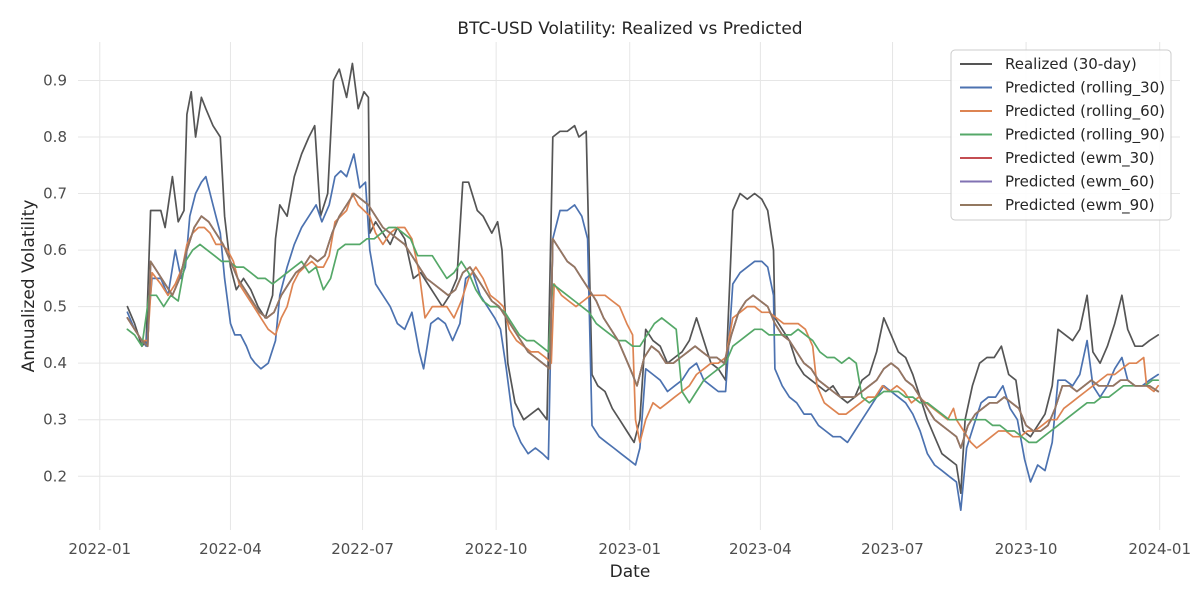 This screenshot has width=1200, height=604. I want to click on x-tick-label: 2022-01, so click(99, 549).